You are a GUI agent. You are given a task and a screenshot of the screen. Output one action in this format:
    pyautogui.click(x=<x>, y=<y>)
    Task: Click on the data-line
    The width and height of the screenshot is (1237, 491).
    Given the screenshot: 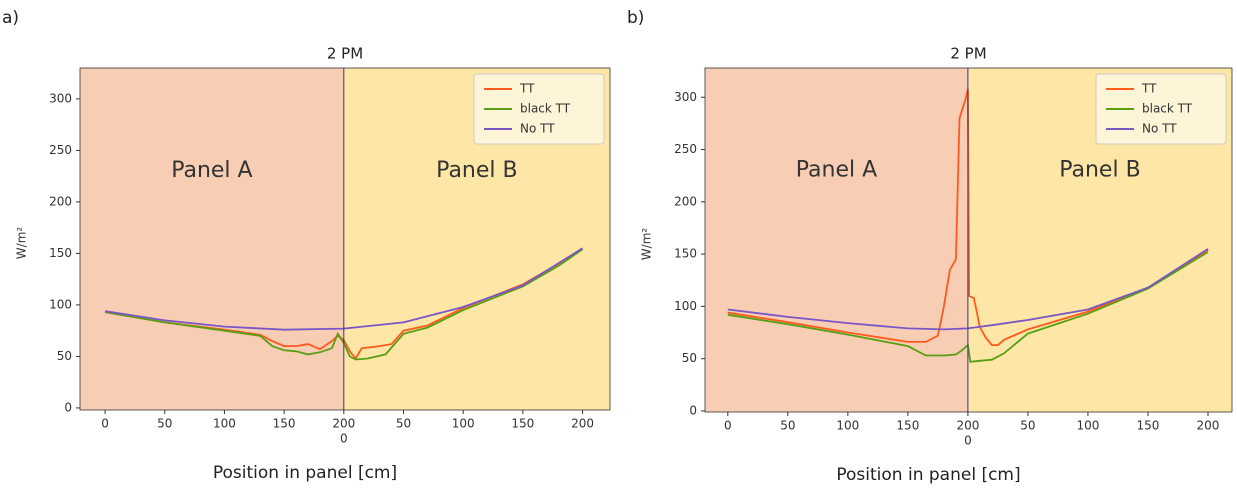 What is the action you would take?
    pyautogui.click(x=344, y=304)
    